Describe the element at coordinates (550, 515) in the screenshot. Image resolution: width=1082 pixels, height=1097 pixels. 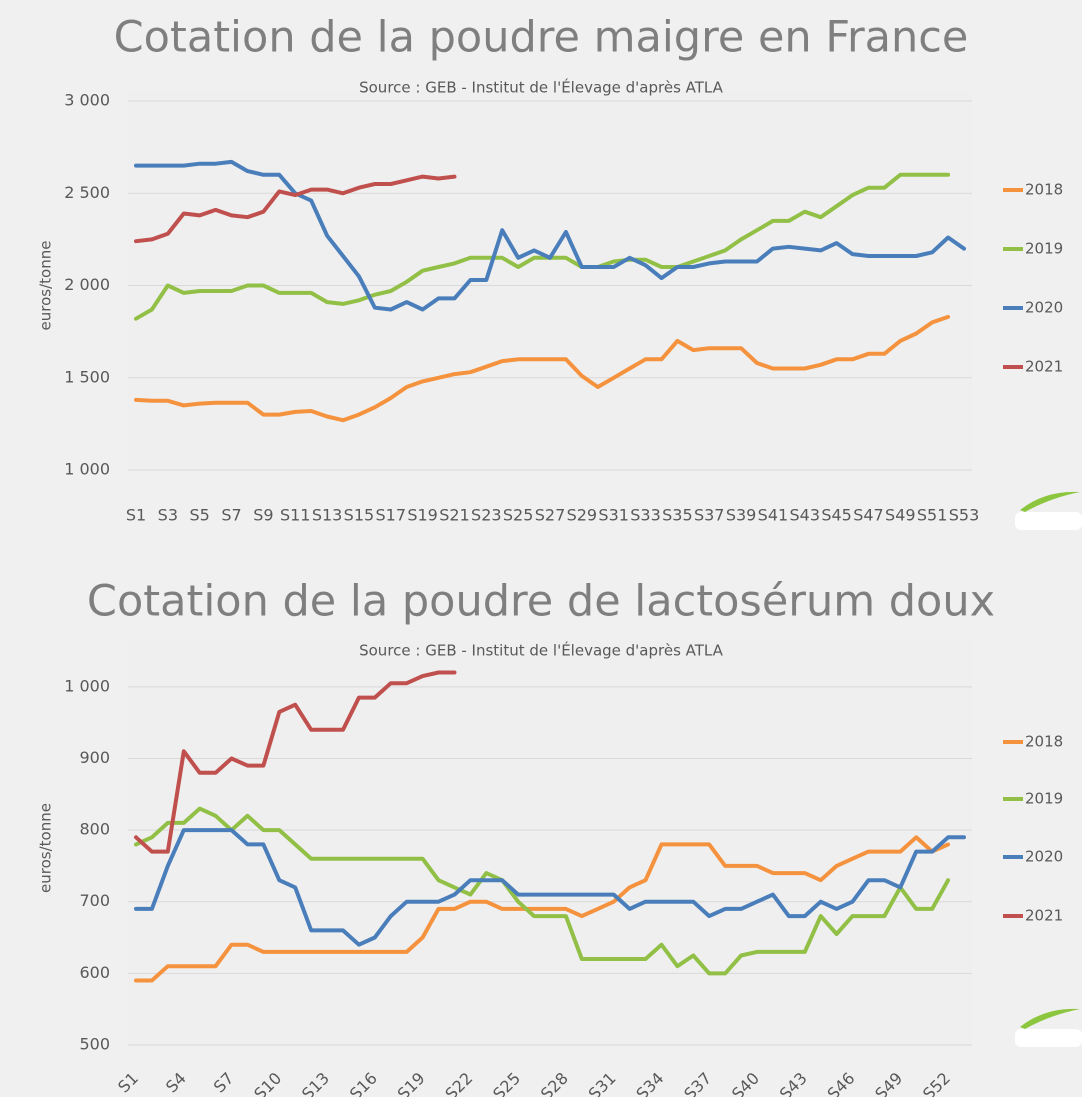
I see `x-tick-label: S27` at that location.